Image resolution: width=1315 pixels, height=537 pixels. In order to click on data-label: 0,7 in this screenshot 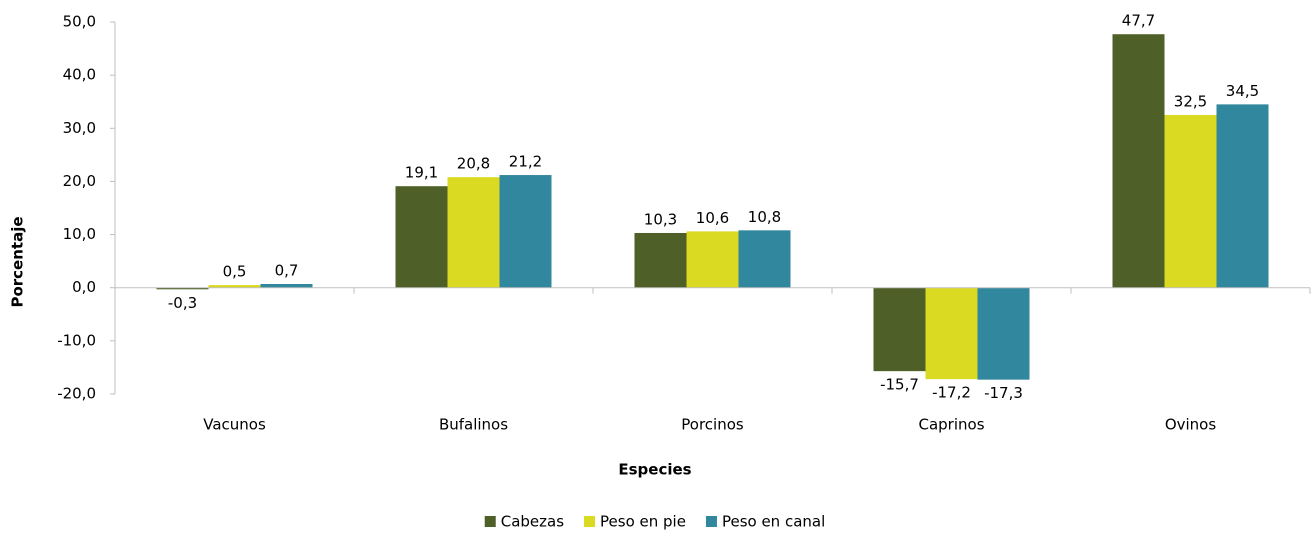, I will do `click(287, 270)`.